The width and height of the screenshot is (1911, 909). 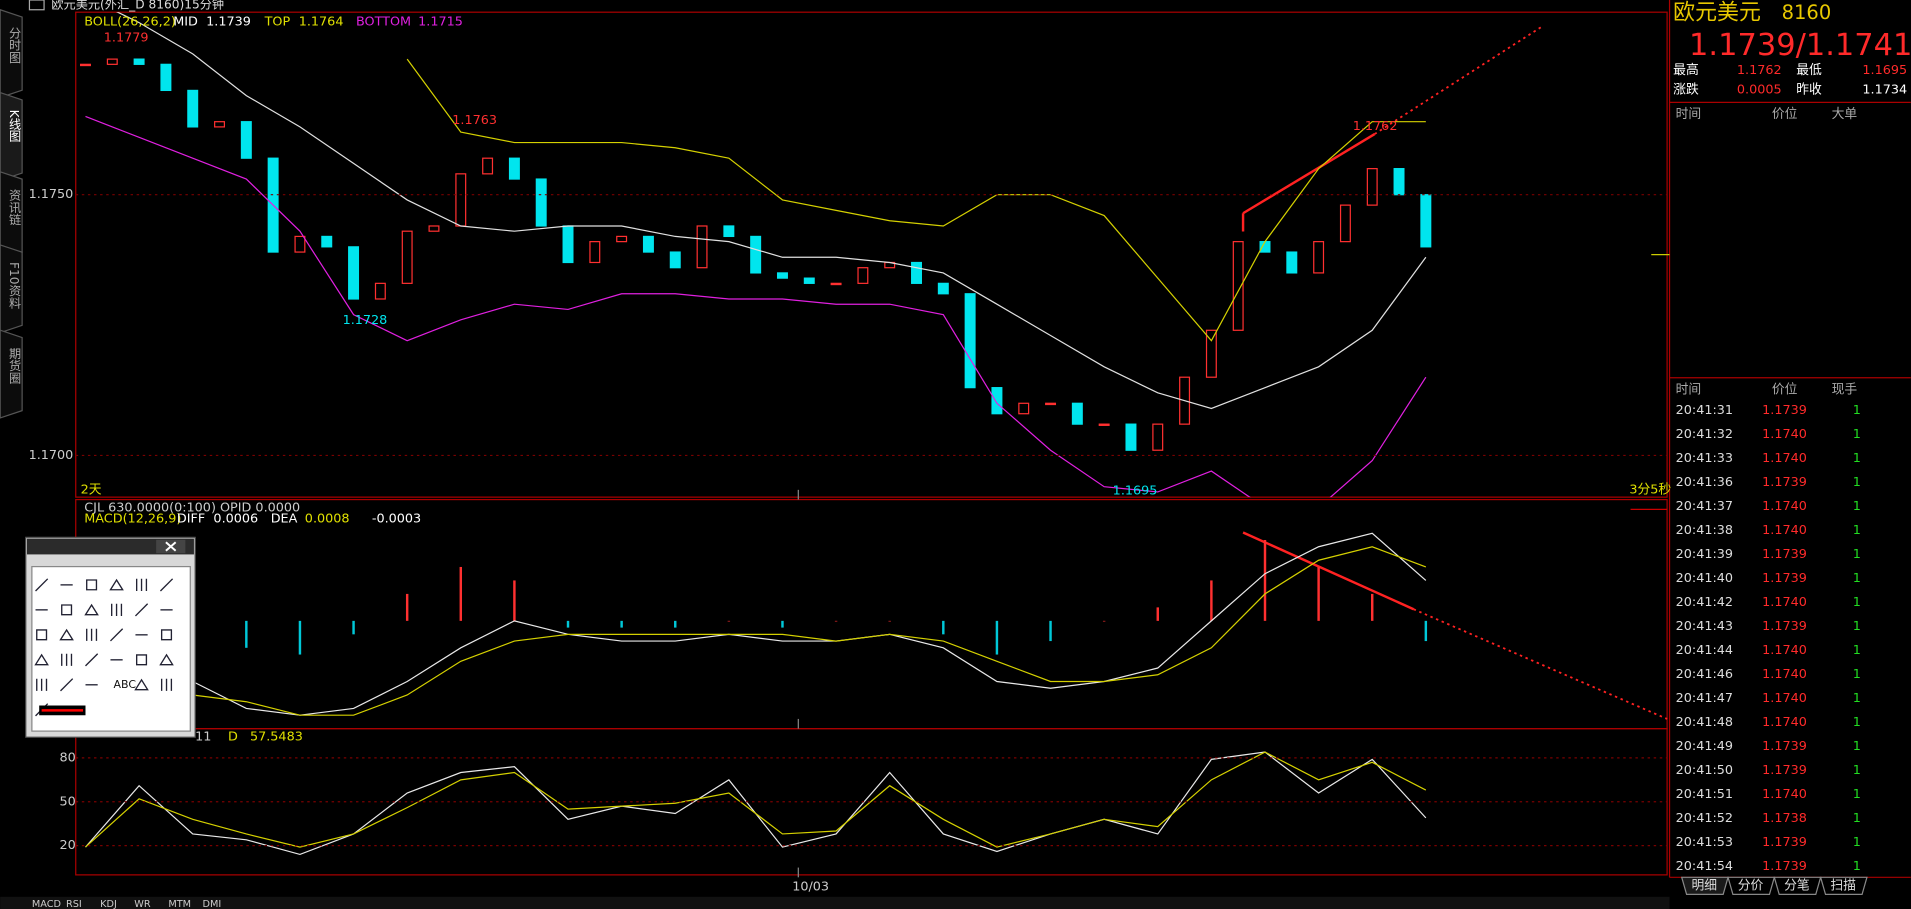 I want to click on indicator-tab: RSI, so click(x=74, y=904).